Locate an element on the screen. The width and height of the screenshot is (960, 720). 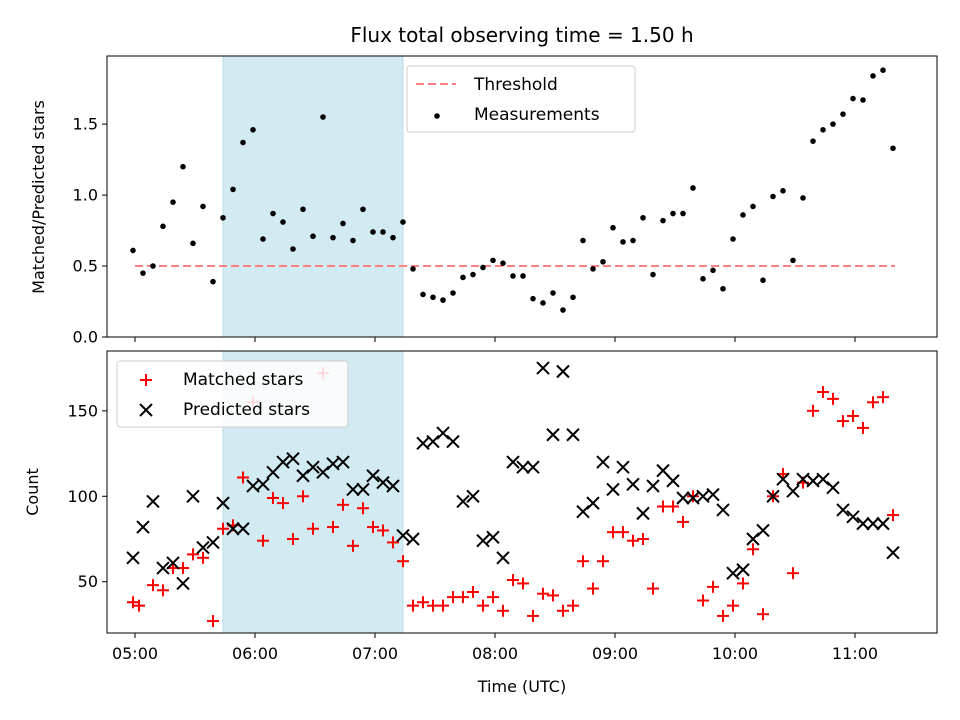
top-legend-box is located at coordinates (521, 99).